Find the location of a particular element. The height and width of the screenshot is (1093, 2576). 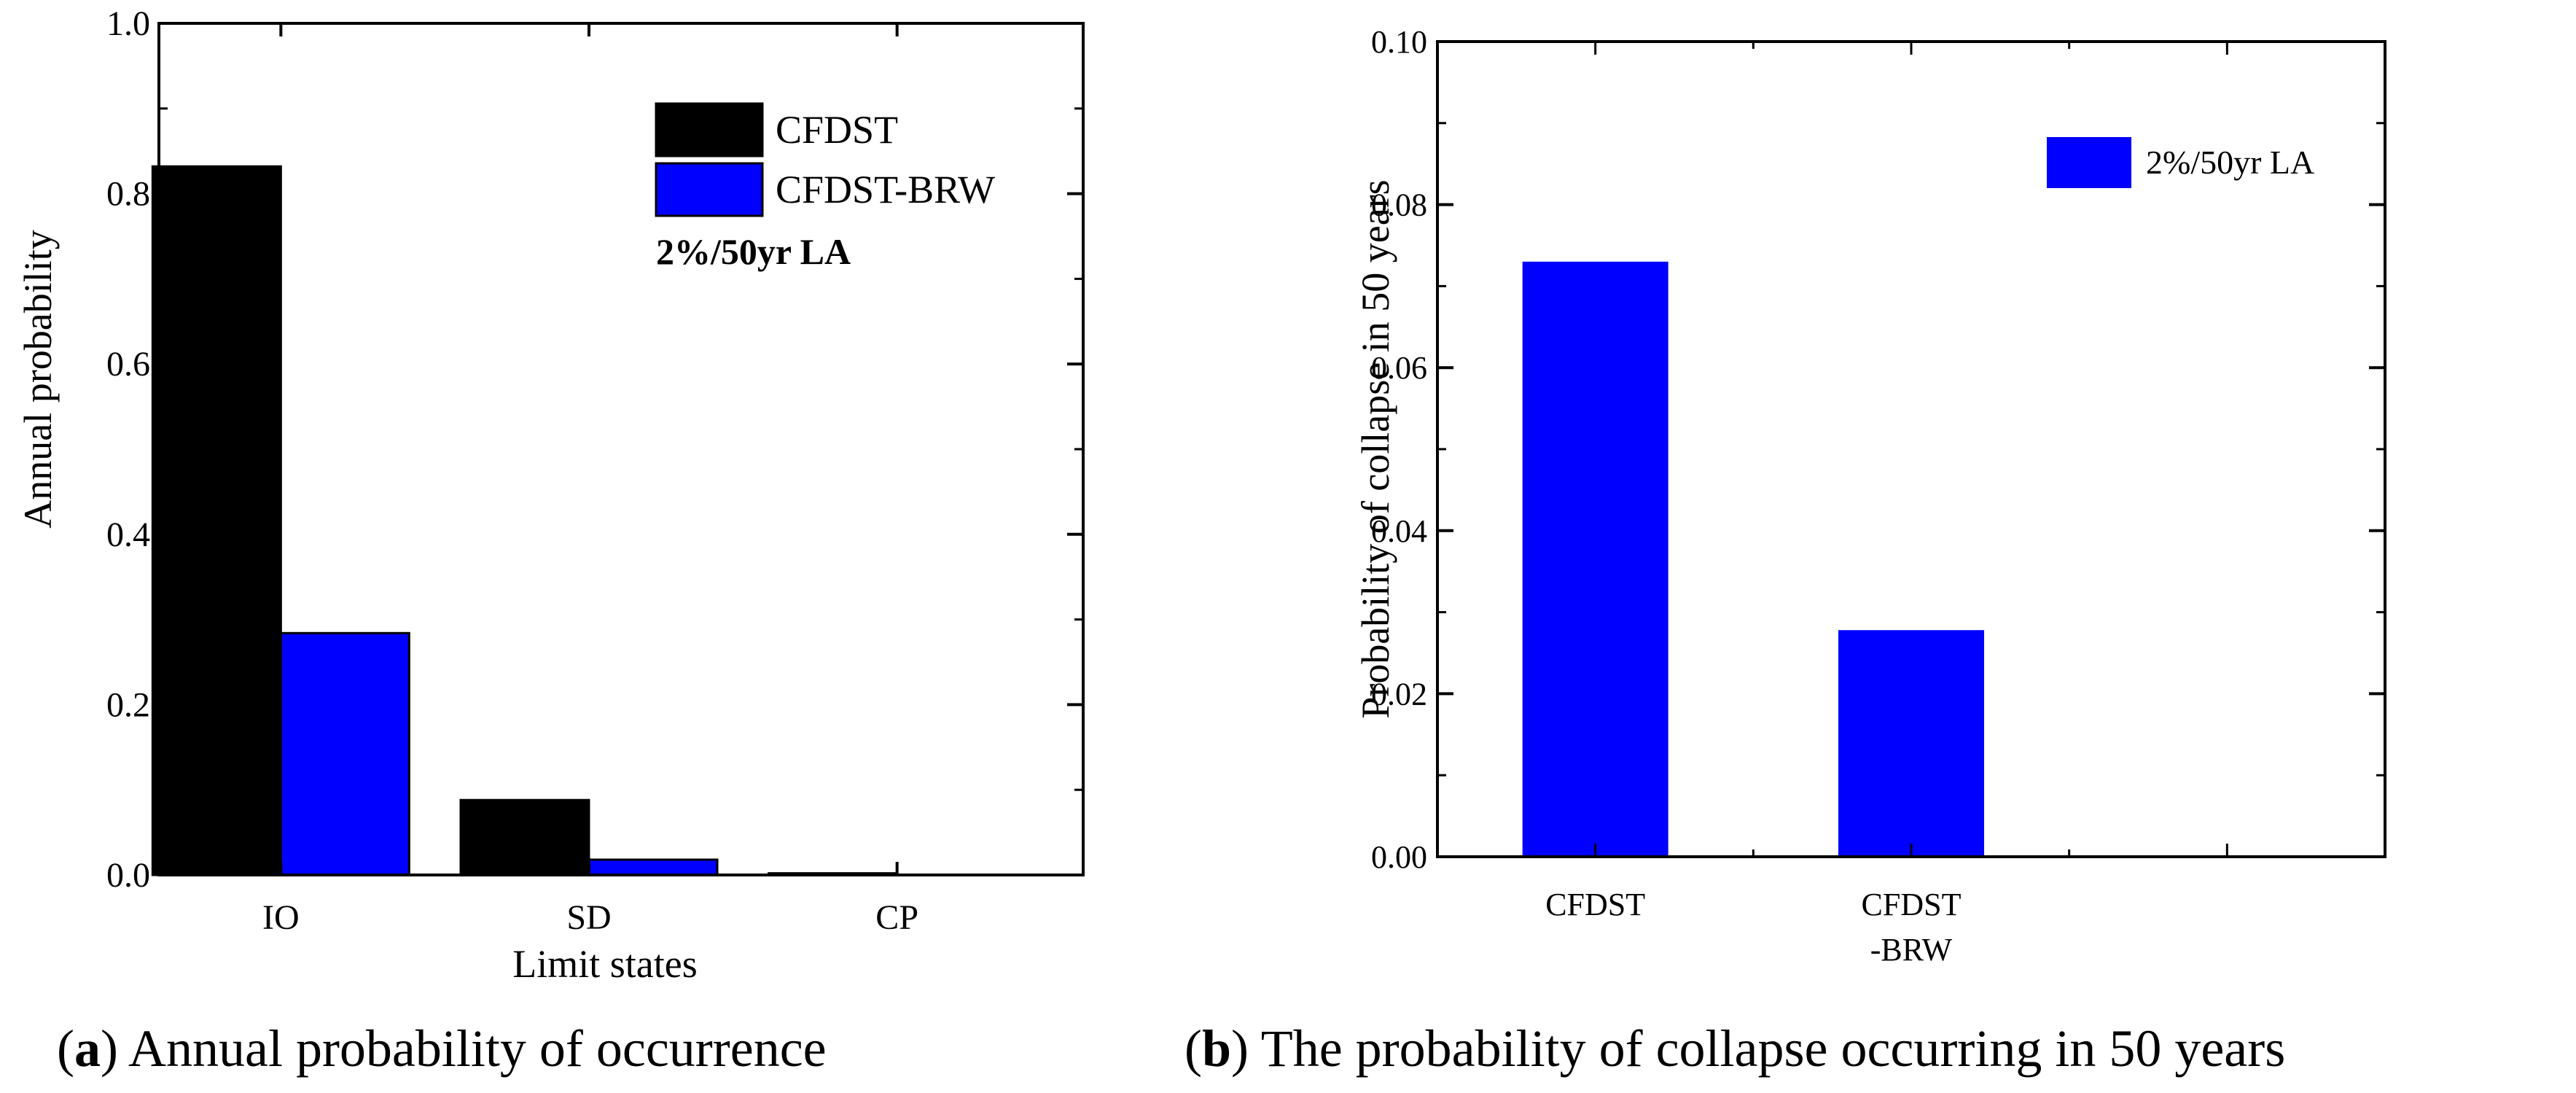

legend-b-label: 2%/50yr LA is located at coordinates (2230, 162).